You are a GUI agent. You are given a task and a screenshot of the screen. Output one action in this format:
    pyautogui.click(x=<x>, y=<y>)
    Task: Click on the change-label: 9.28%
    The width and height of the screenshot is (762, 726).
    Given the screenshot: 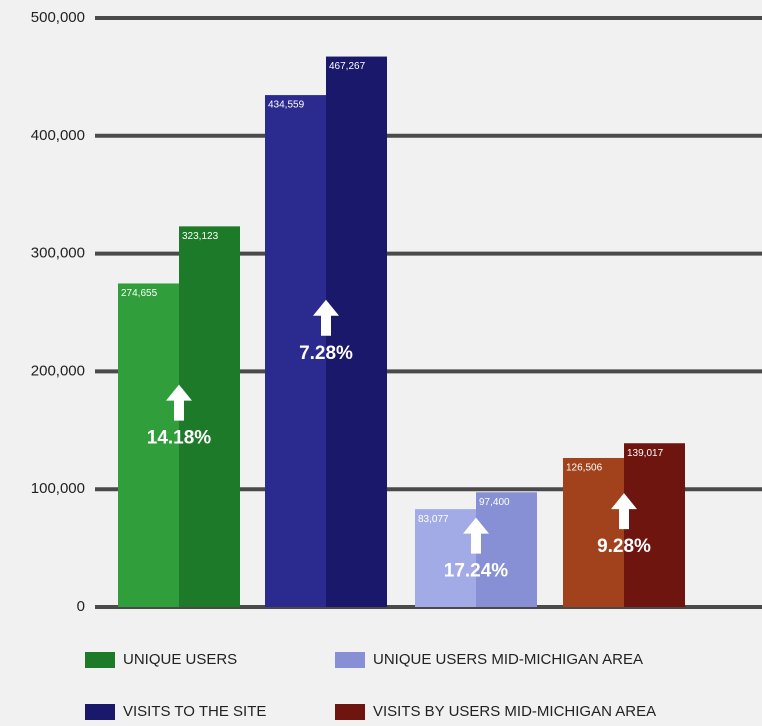 What is the action you would take?
    pyautogui.click(x=624, y=546)
    